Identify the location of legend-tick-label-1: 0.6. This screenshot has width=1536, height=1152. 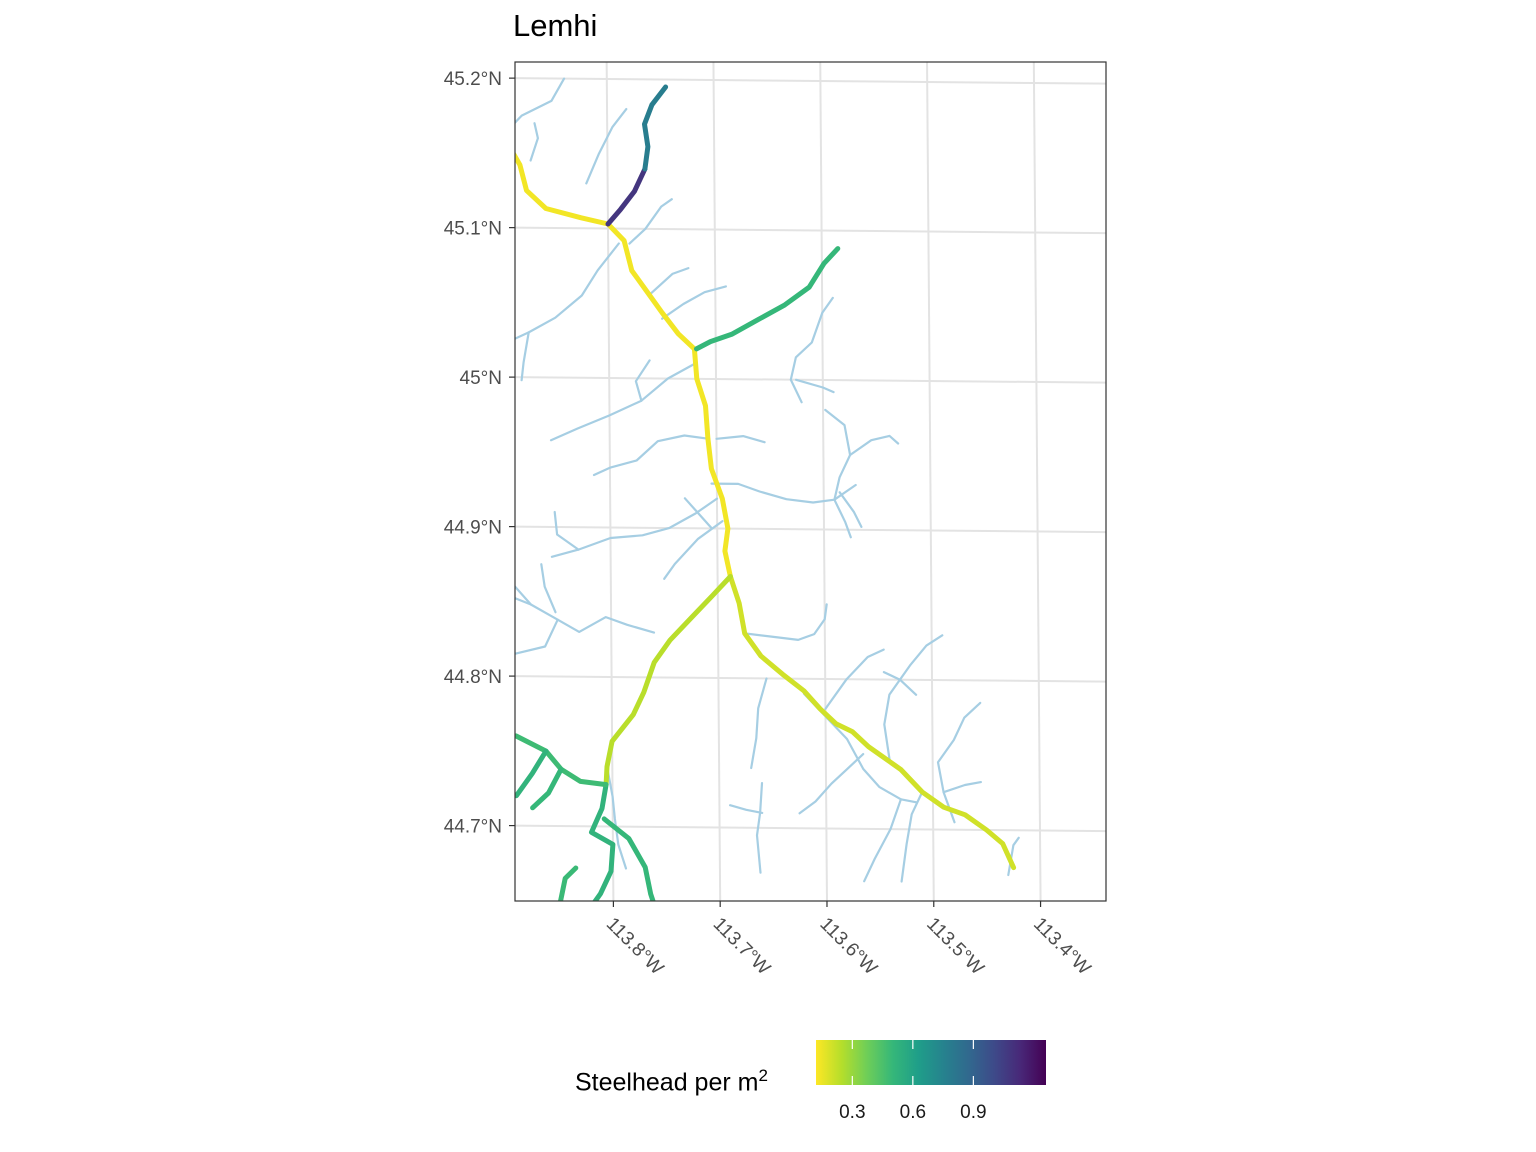
(913, 1112).